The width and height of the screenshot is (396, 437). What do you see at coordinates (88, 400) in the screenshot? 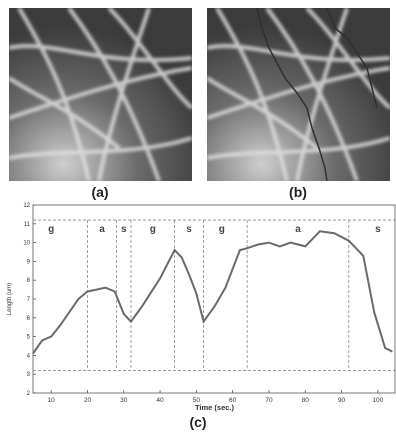
I see `x-tick-label: 20` at bounding box center [88, 400].